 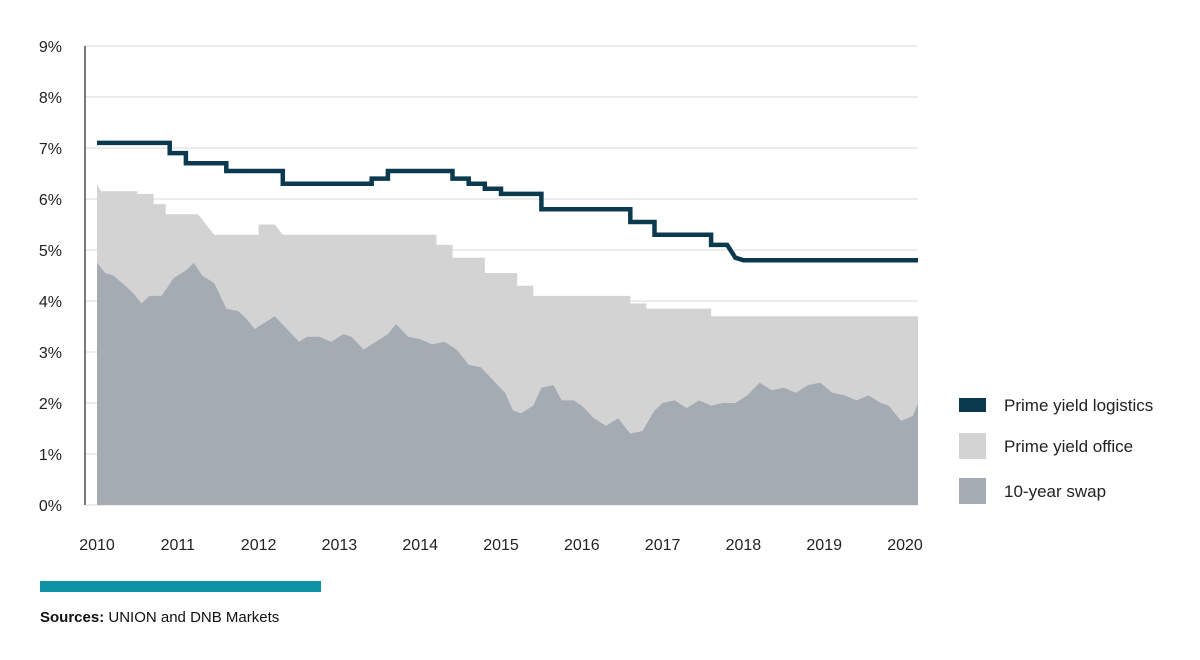 I want to click on sources-label: Sources:, so click(x=72, y=617).